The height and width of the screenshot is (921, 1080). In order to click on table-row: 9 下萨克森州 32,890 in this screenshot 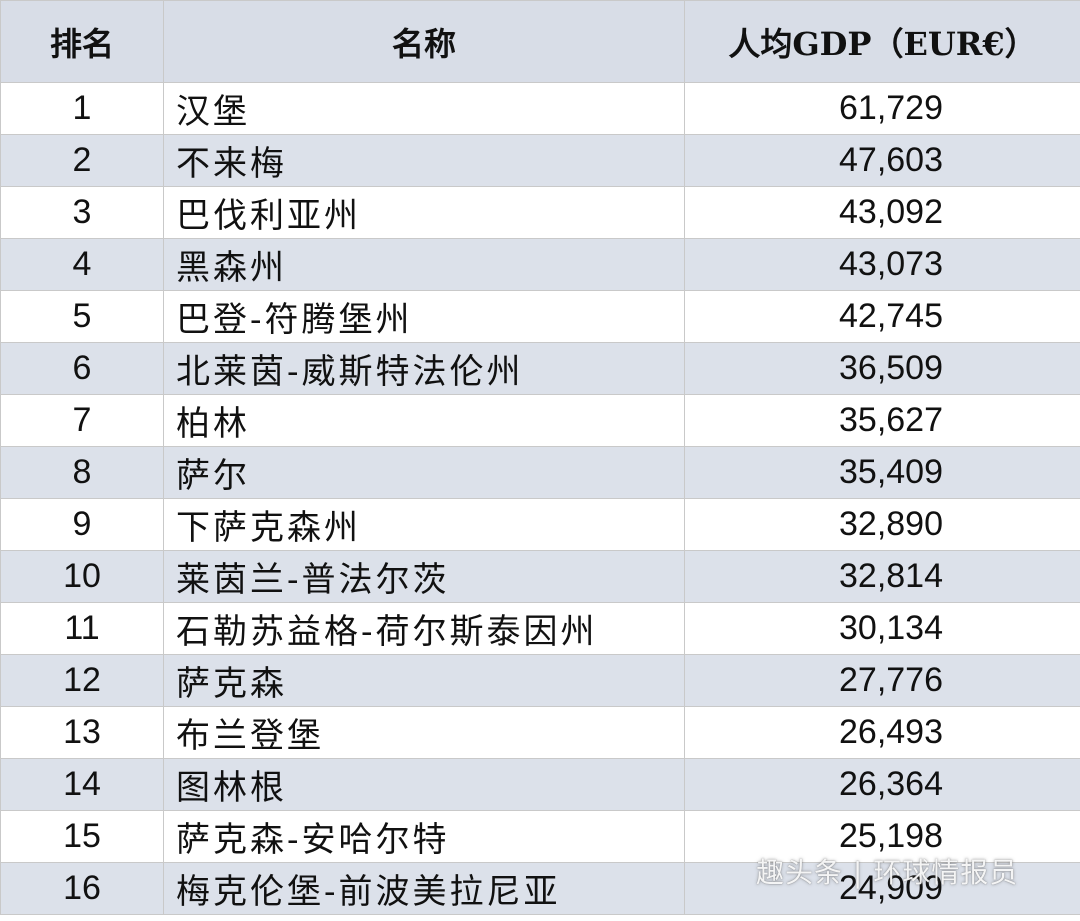, I will do `click(540, 524)`.